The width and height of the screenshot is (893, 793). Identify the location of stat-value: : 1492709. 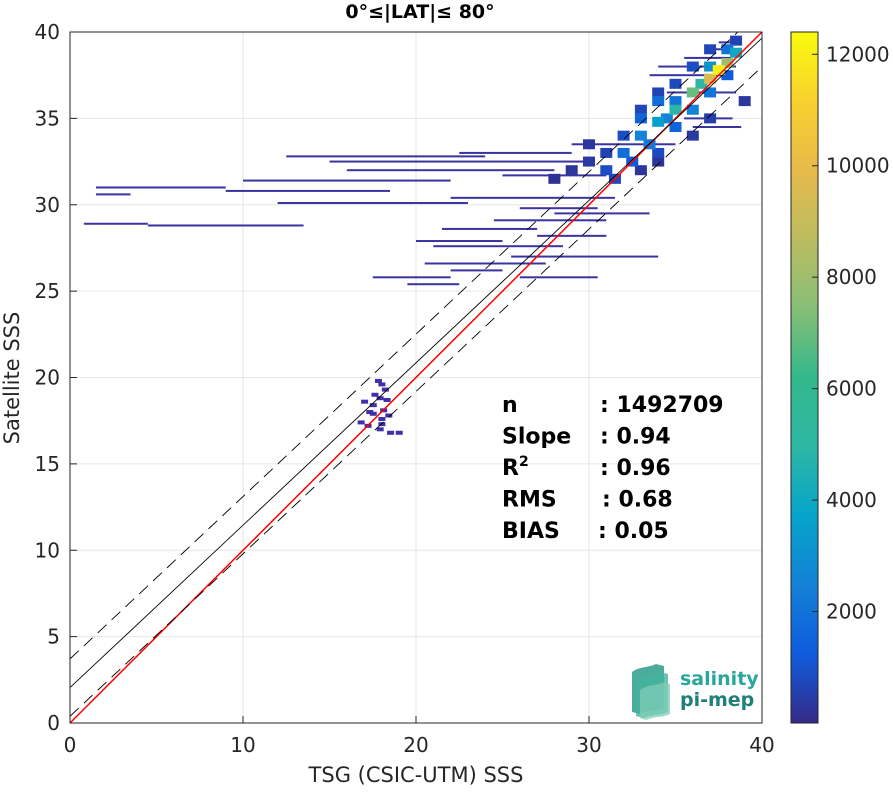
(662, 405).